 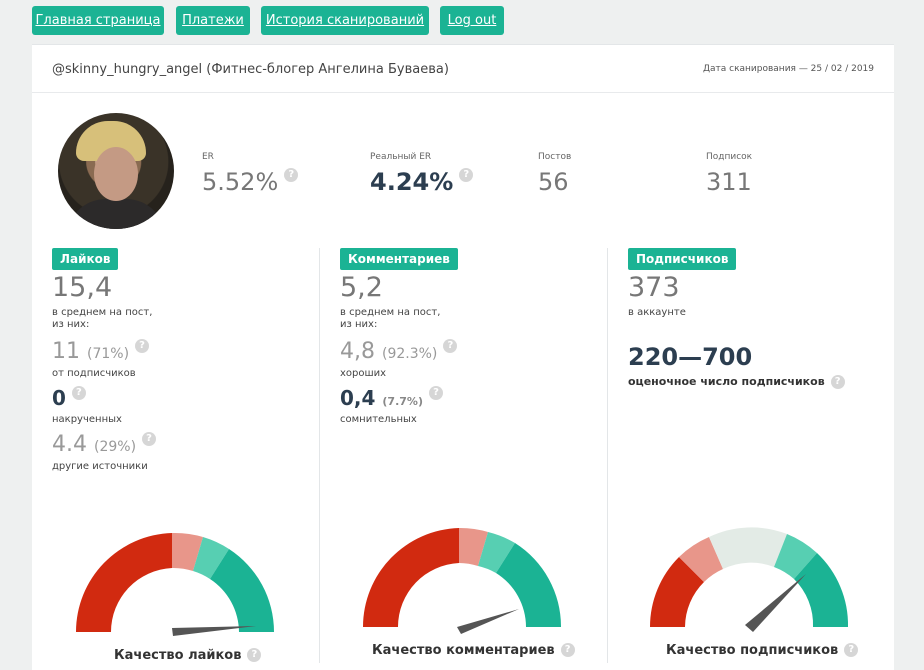 I want to click on likes-other-pct: (29%), so click(x=115, y=447).